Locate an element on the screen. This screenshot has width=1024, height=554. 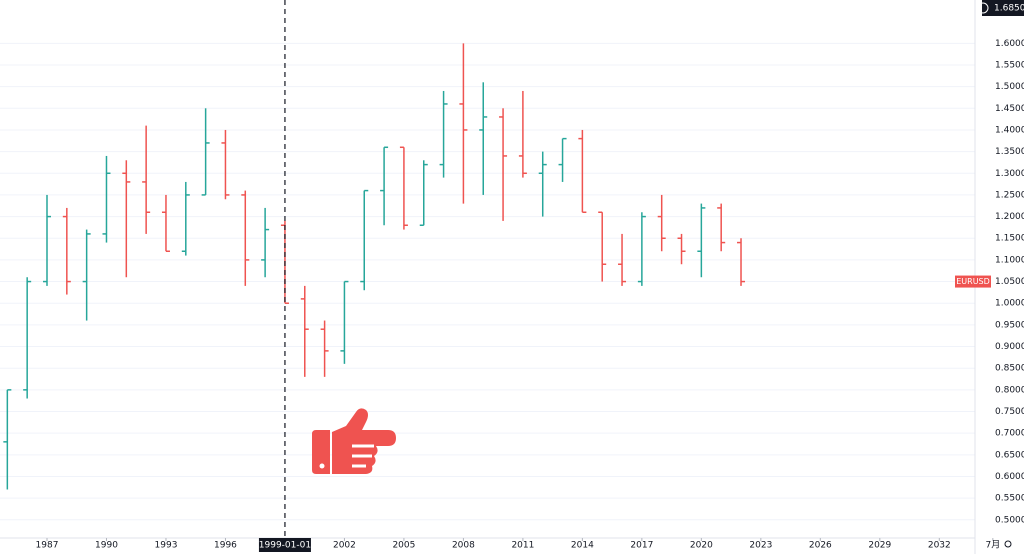
x-tick-label: 1987 is located at coordinates (47, 546).